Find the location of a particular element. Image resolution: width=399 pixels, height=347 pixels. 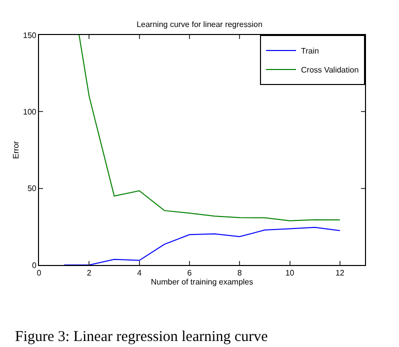

line-series is located at coordinates (202, 245).